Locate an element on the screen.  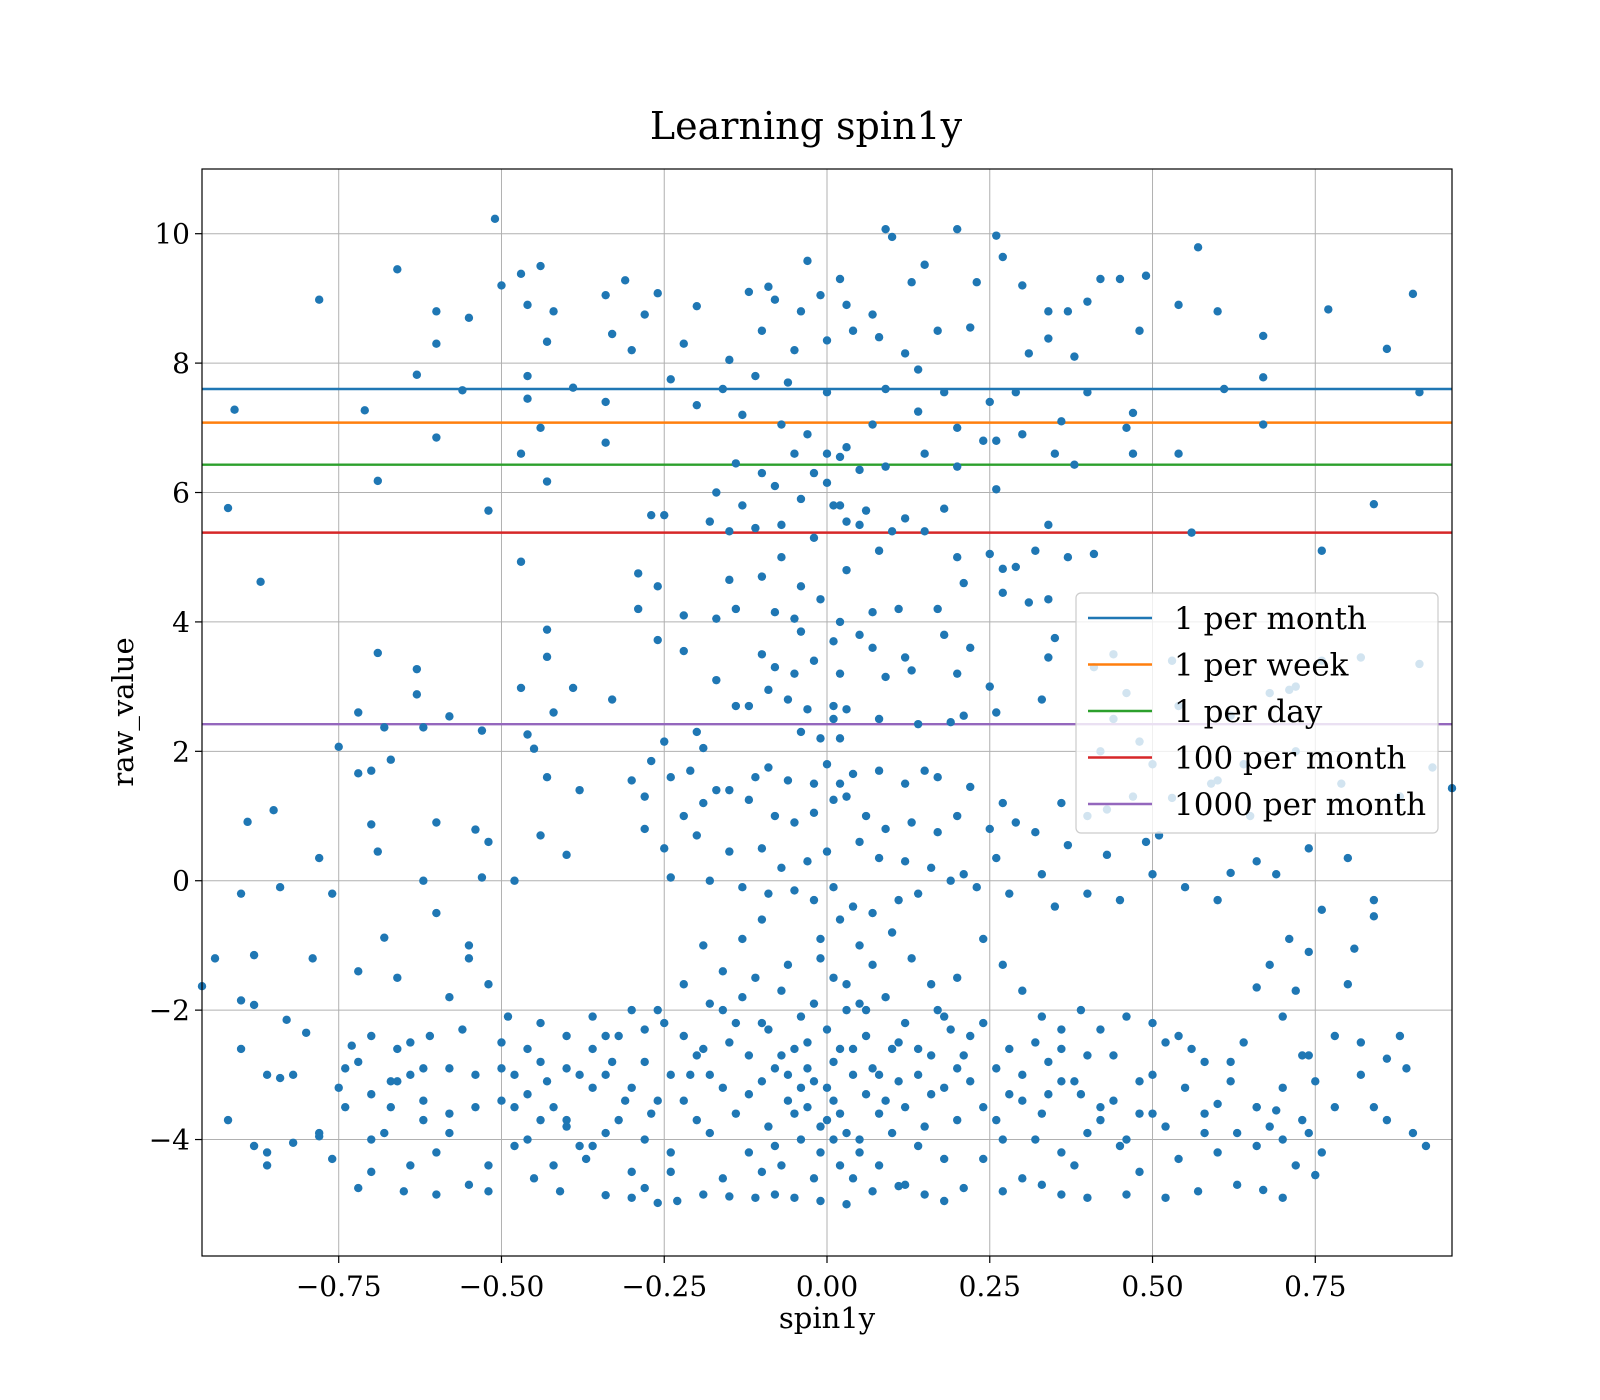
chart-title: Learning spin1y is located at coordinates (806, 126).